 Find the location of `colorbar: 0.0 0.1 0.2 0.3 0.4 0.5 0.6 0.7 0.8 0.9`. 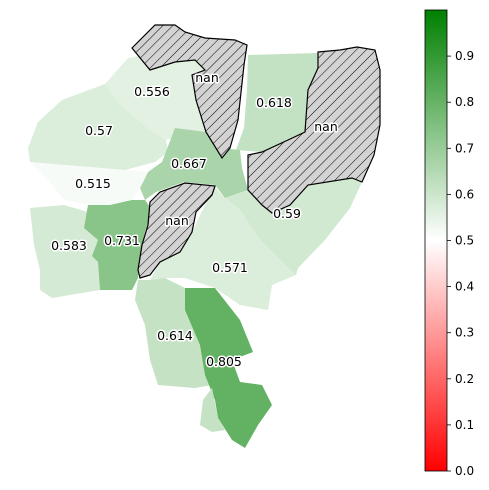

colorbar: 0.0 0.1 0.2 0.3 0.4 0.5 0.6 0.7 0.8 0.9 is located at coordinates (449, 243).